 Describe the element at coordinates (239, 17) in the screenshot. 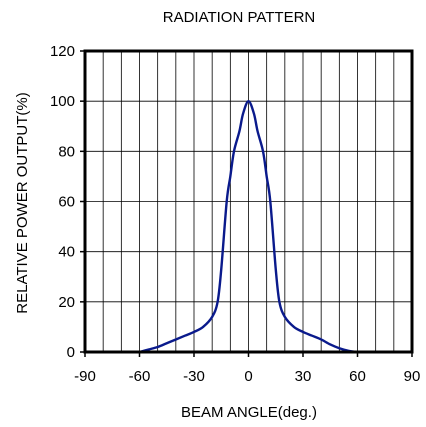

I see `chart-title: RADIATION PATTERN` at that location.